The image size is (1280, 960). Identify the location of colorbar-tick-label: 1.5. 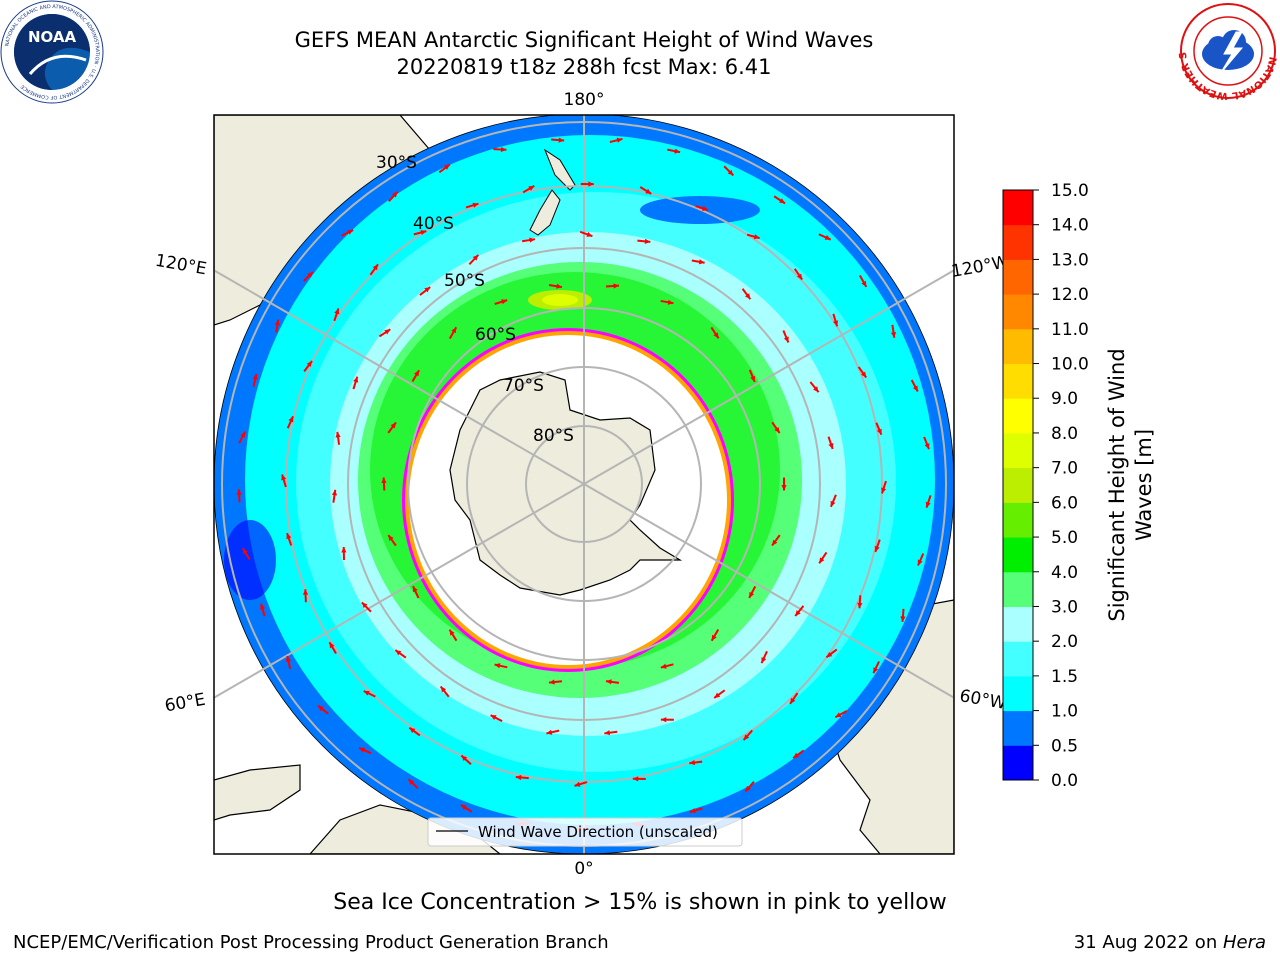
(1064, 677).